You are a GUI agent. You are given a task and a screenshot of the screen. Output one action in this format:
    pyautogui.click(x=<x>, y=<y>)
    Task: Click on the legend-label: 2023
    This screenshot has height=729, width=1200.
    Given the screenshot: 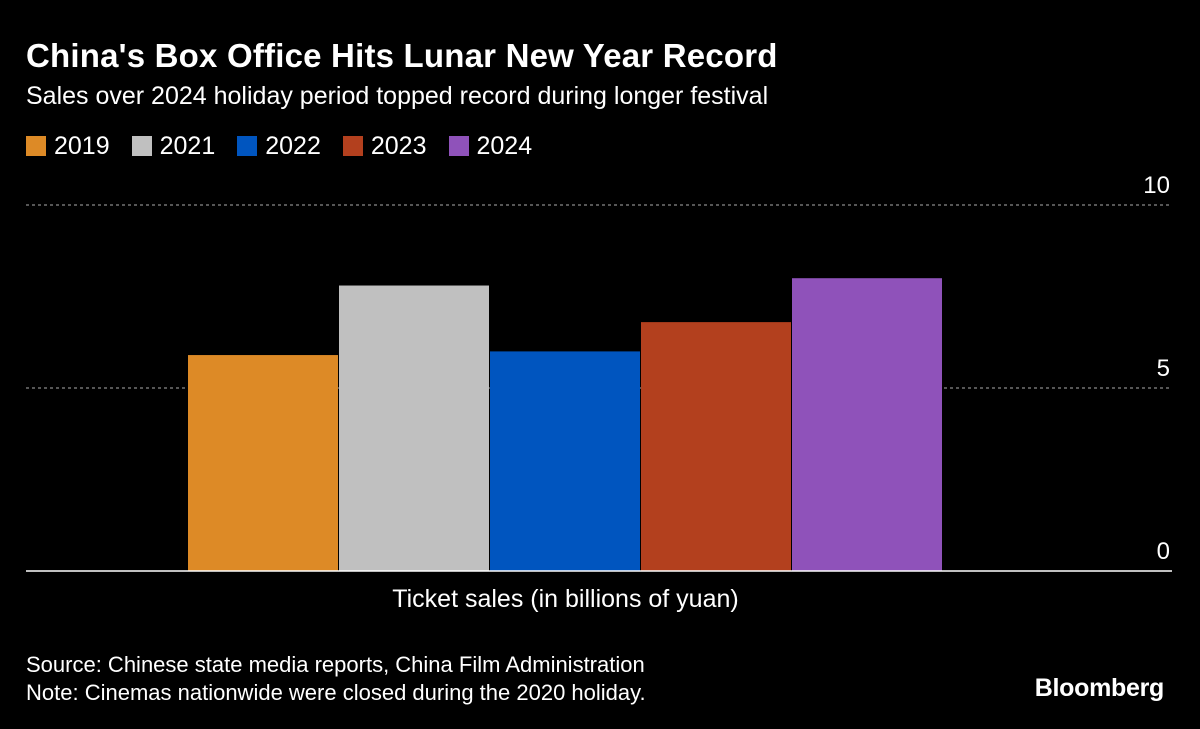 What is the action you would take?
    pyautogui.click(x=398, y=145)
    